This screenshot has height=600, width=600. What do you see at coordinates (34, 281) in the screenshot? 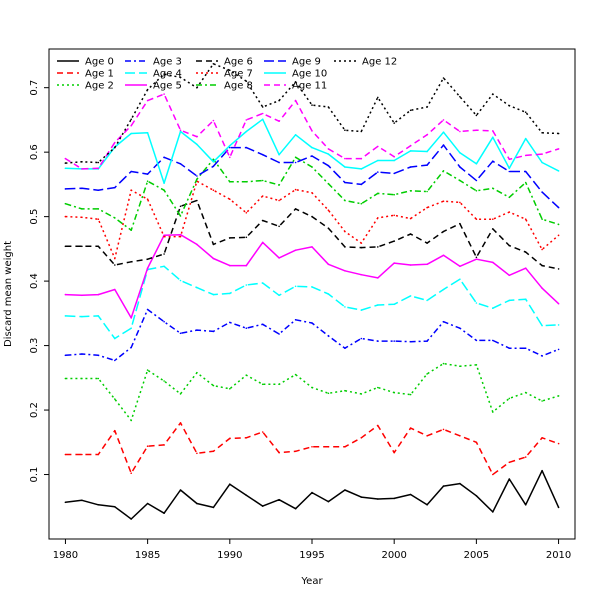
I see `y-tick-label: 0.4` at bounding box center [34, 281].